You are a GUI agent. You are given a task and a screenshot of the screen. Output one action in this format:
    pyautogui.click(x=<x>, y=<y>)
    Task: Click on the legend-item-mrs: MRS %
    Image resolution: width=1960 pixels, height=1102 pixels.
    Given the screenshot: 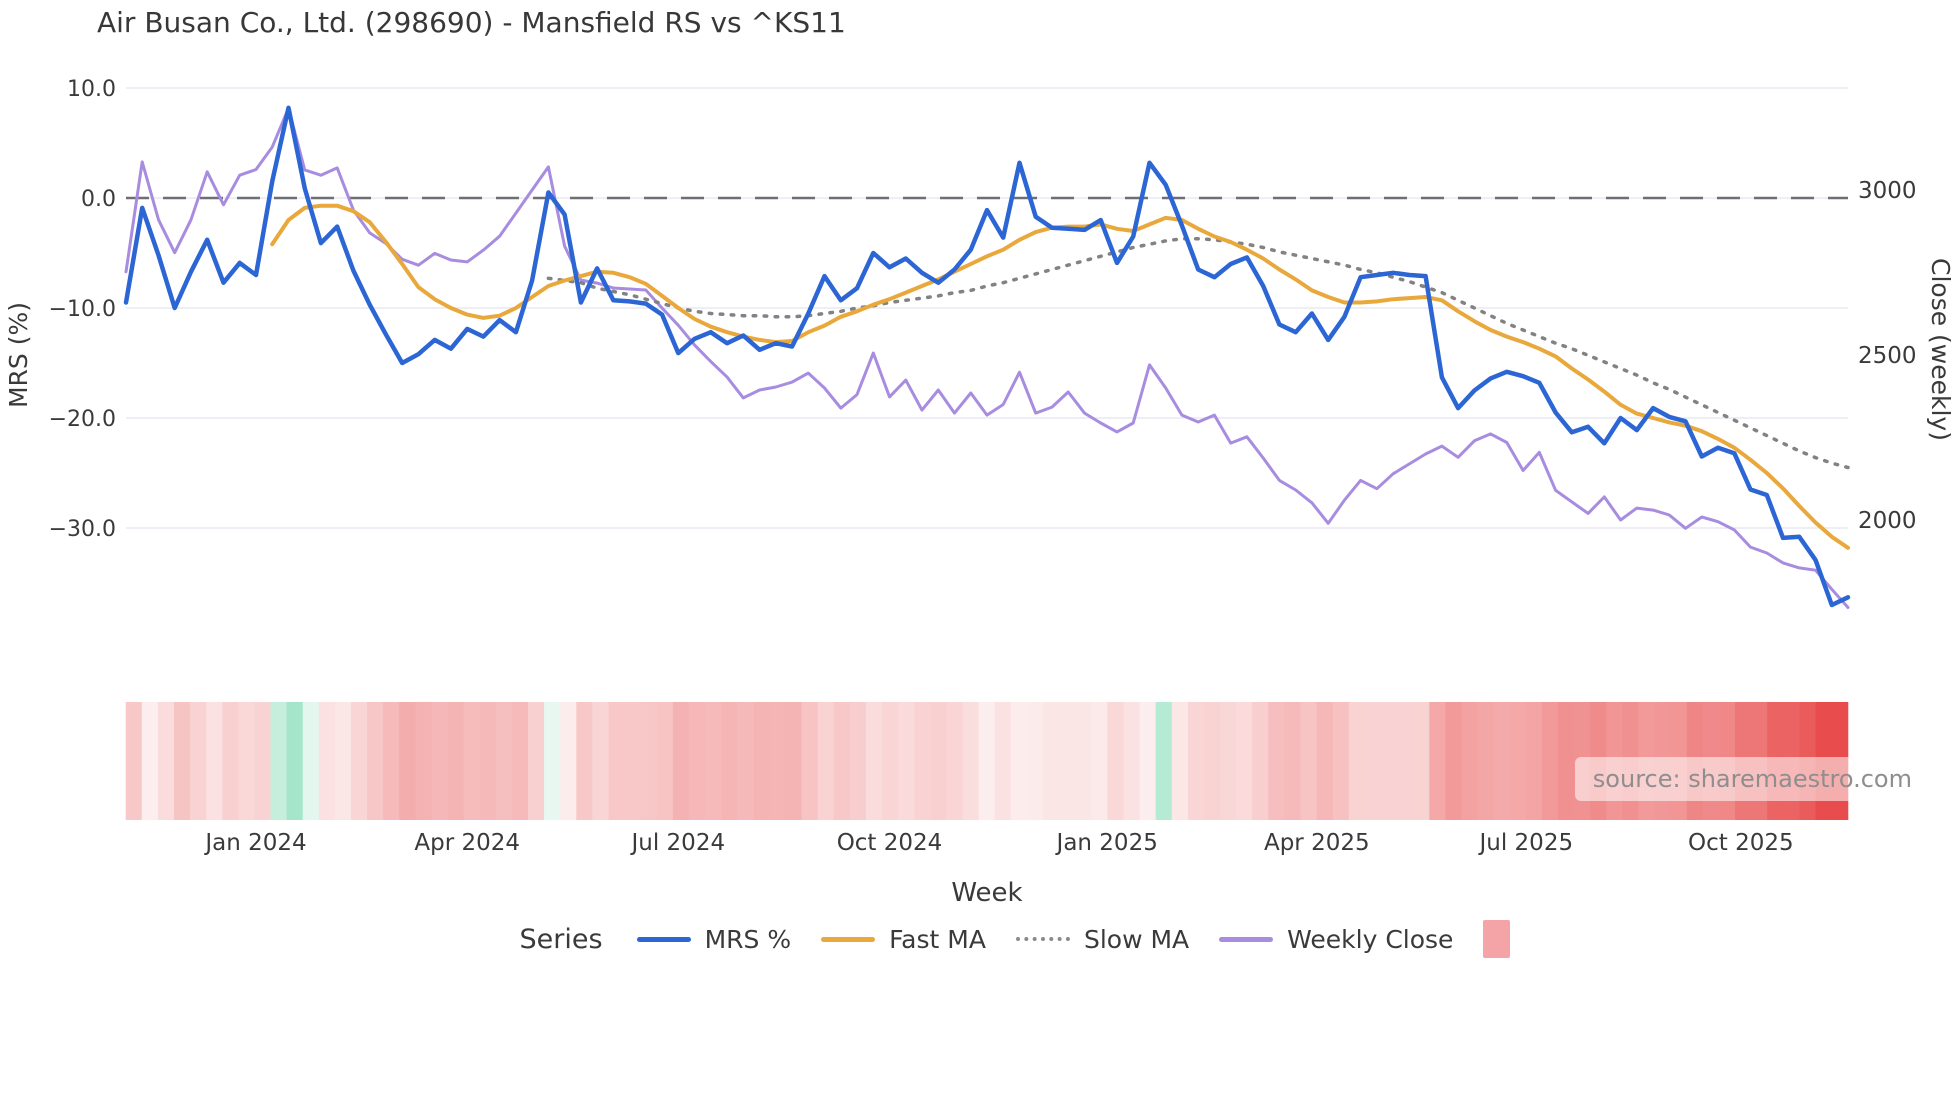 What is the action you would take?
    pyautogui.click(x=714, y=939)
    